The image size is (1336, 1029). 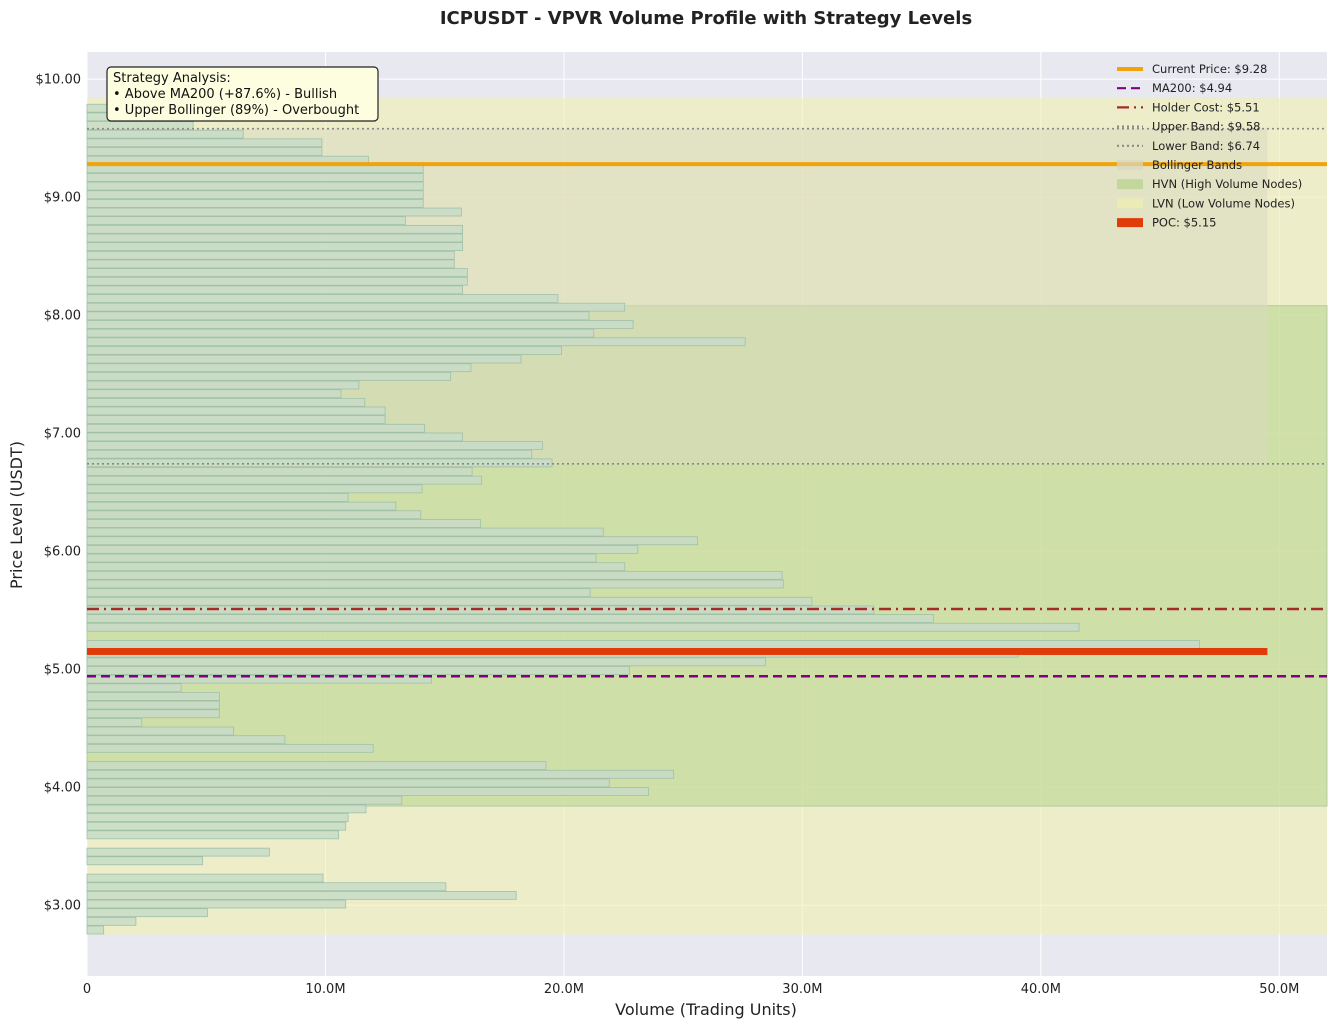 What do you see at coordinates (62, 788) in the screenshot?
I see `y-tick-label: $4.00` at bounding box center [62, 788].